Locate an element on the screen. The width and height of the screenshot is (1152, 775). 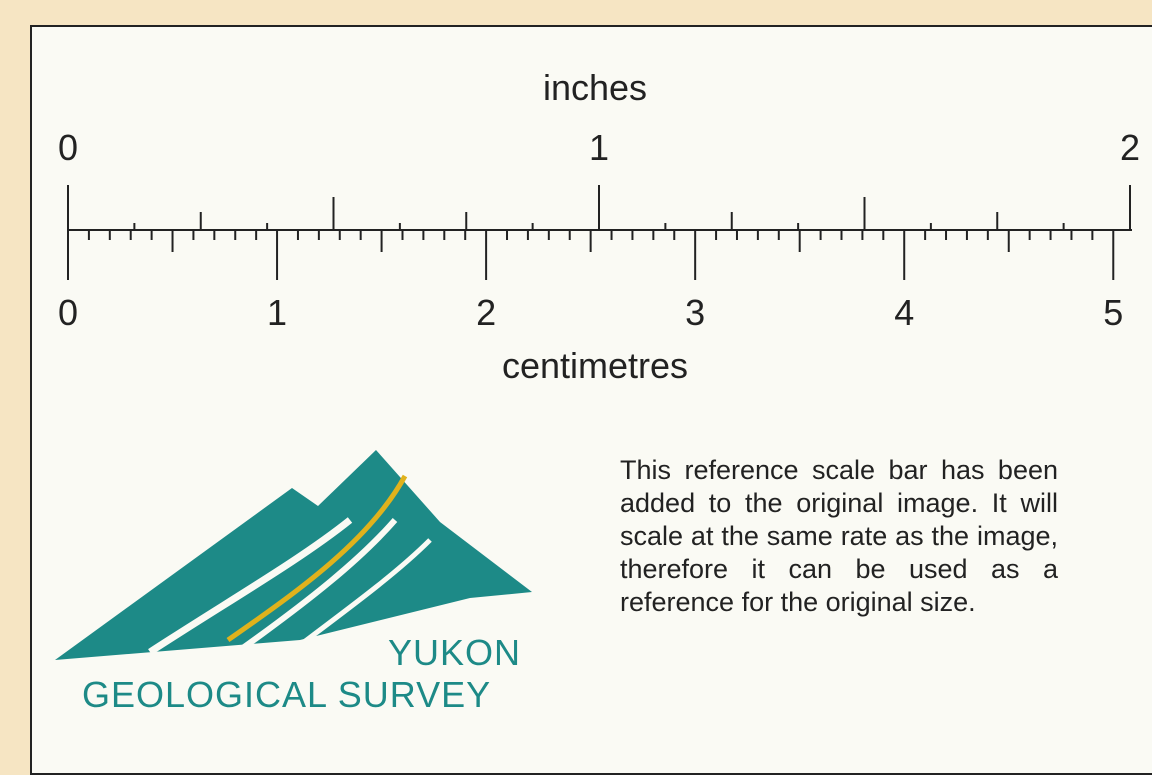
mountain is located at coordinates (293, 555).